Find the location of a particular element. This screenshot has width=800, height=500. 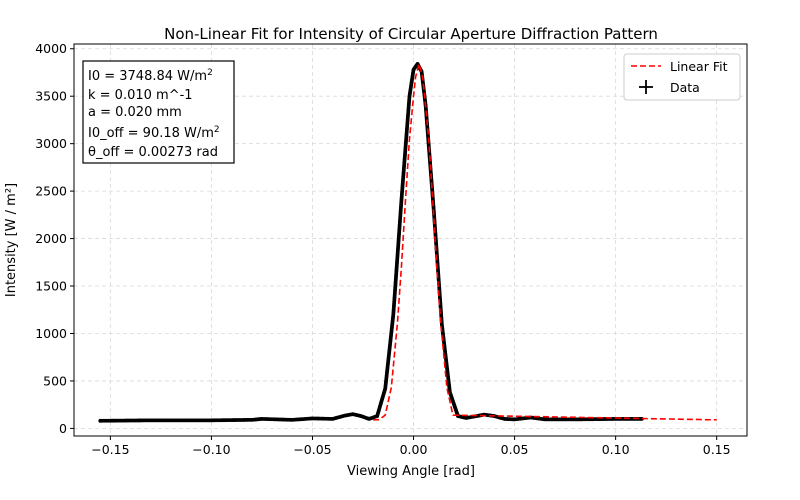

x-axis-ticks: −0.15 −0.10 −0.05 0.00 0.05 0.10 0.15 is located at coordinates (411, 446).